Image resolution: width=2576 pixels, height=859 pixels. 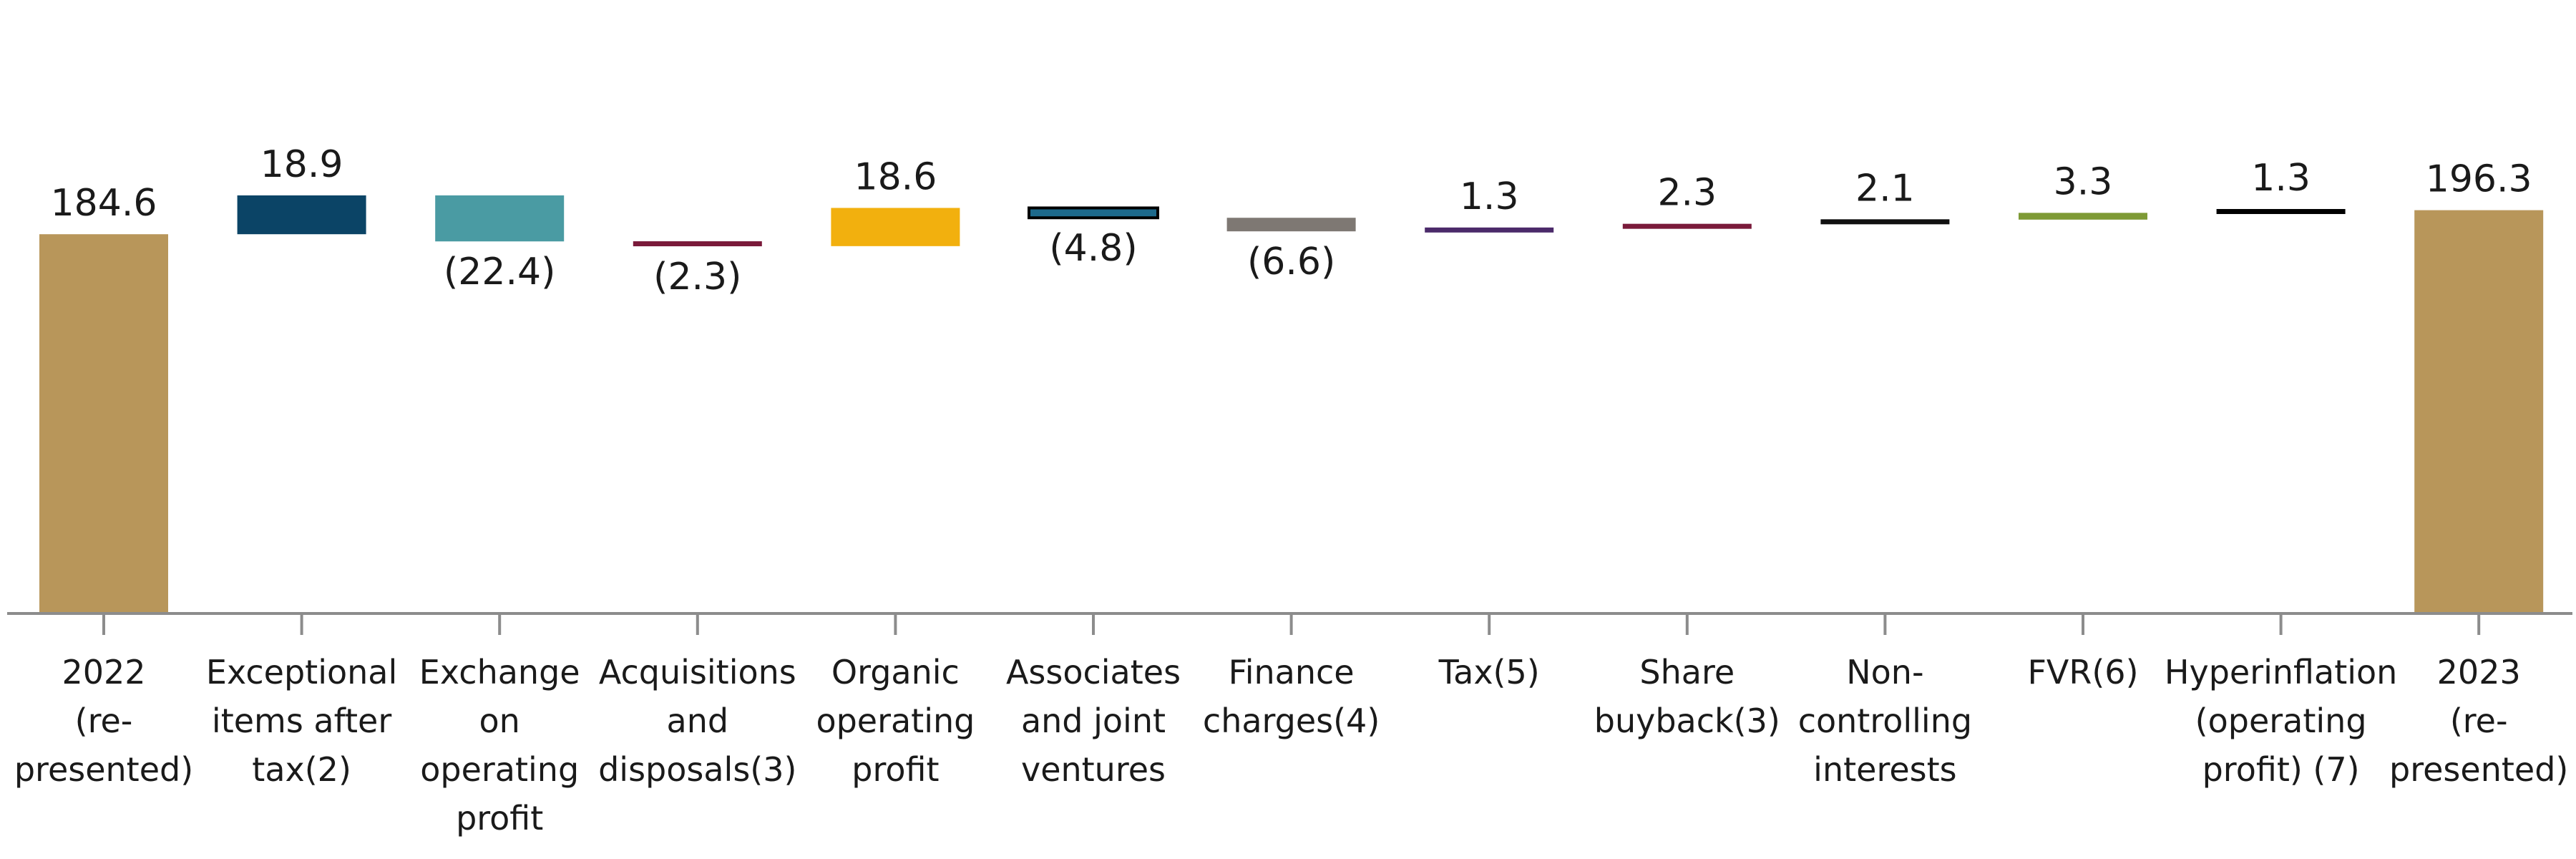 What do you see at coordinates (2479, 179) in the screenshot?
I see `value-label-12: 196.3` at bounding box center [2479, 179].